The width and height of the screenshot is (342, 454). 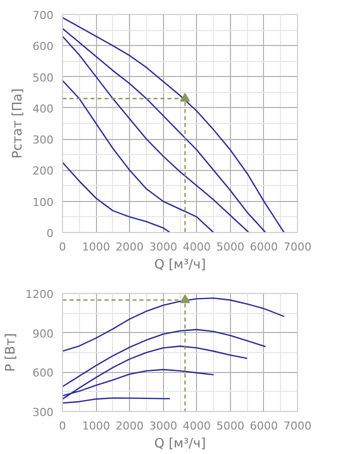 I want to click on y-tick-label: 100, so click(x=43, y=202).